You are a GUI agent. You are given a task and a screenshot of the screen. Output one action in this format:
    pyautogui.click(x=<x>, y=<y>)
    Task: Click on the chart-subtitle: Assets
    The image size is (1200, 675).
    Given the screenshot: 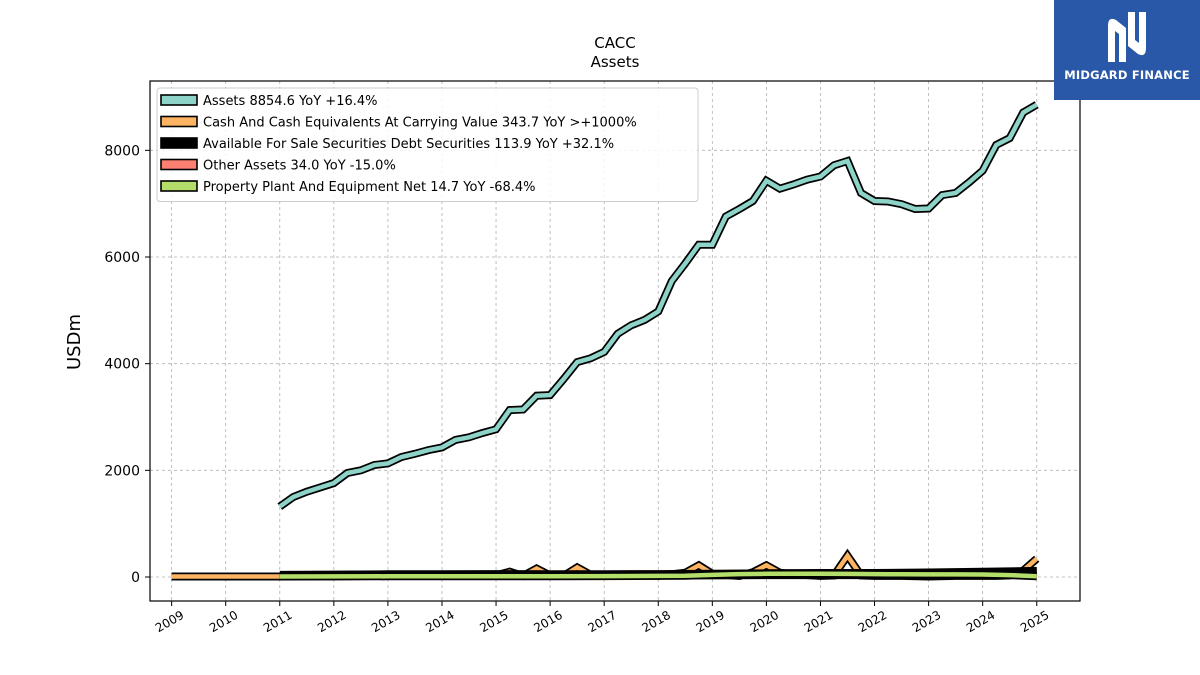 What is the action you would take?
    pyautogui.click(x=615, y=62)
    